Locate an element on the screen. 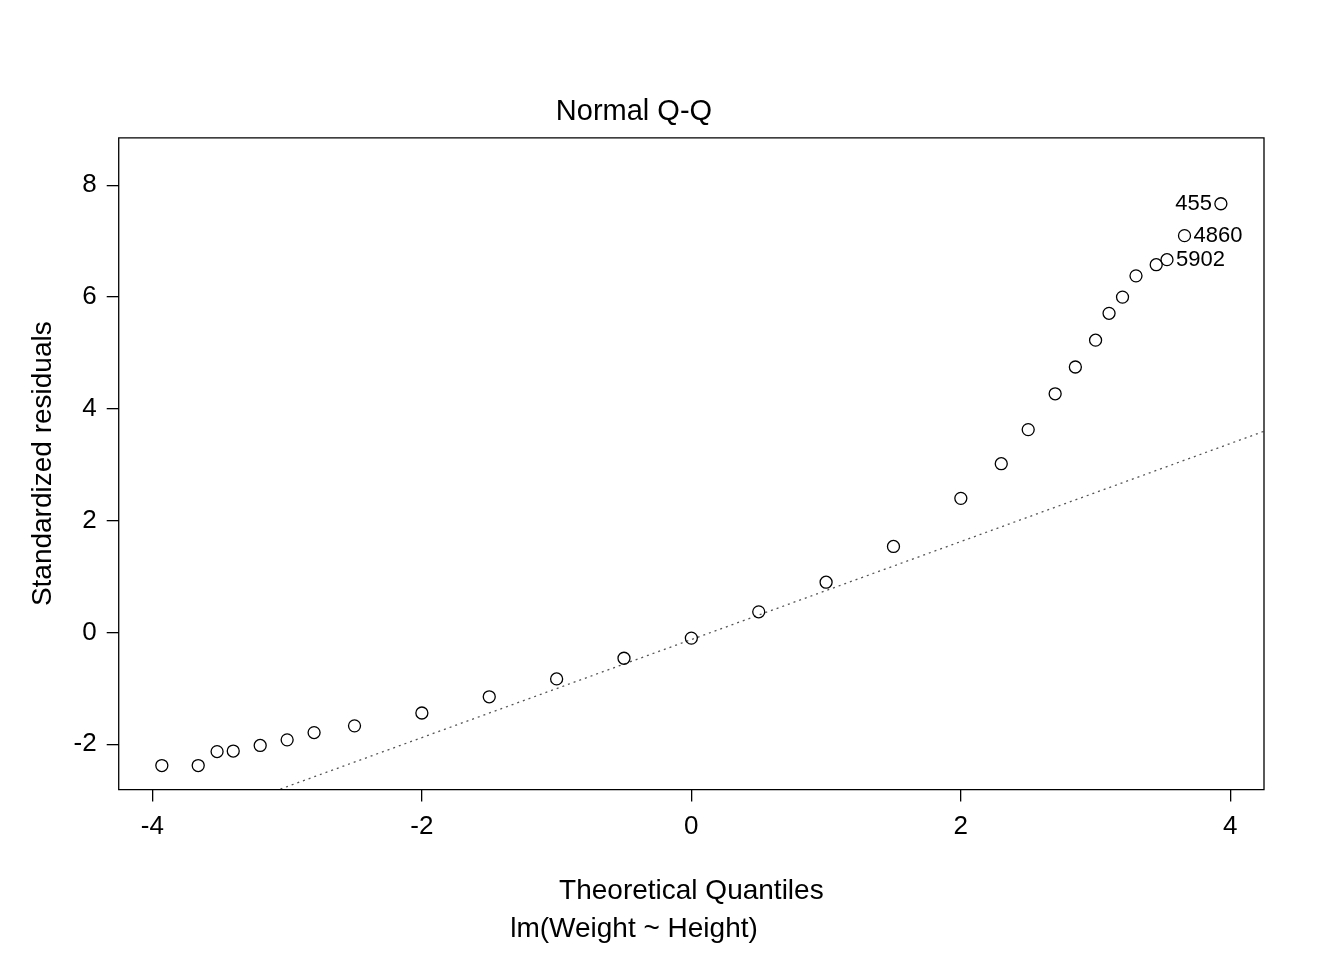 The width and height of the screenshot is (1344, 960). x-tick-label: 0 is located at coordinates (691, 825).